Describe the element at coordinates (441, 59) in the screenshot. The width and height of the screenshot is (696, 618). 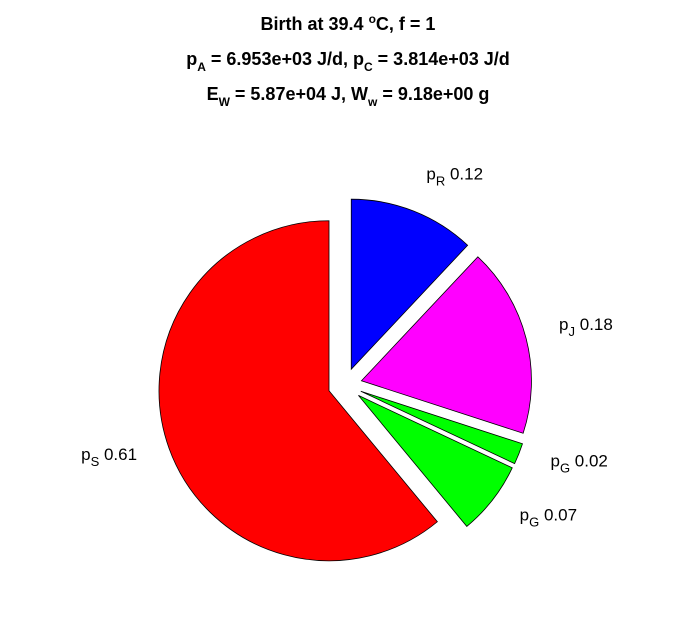
I see `text-part: = 3.814e+03 J/d` at that location.